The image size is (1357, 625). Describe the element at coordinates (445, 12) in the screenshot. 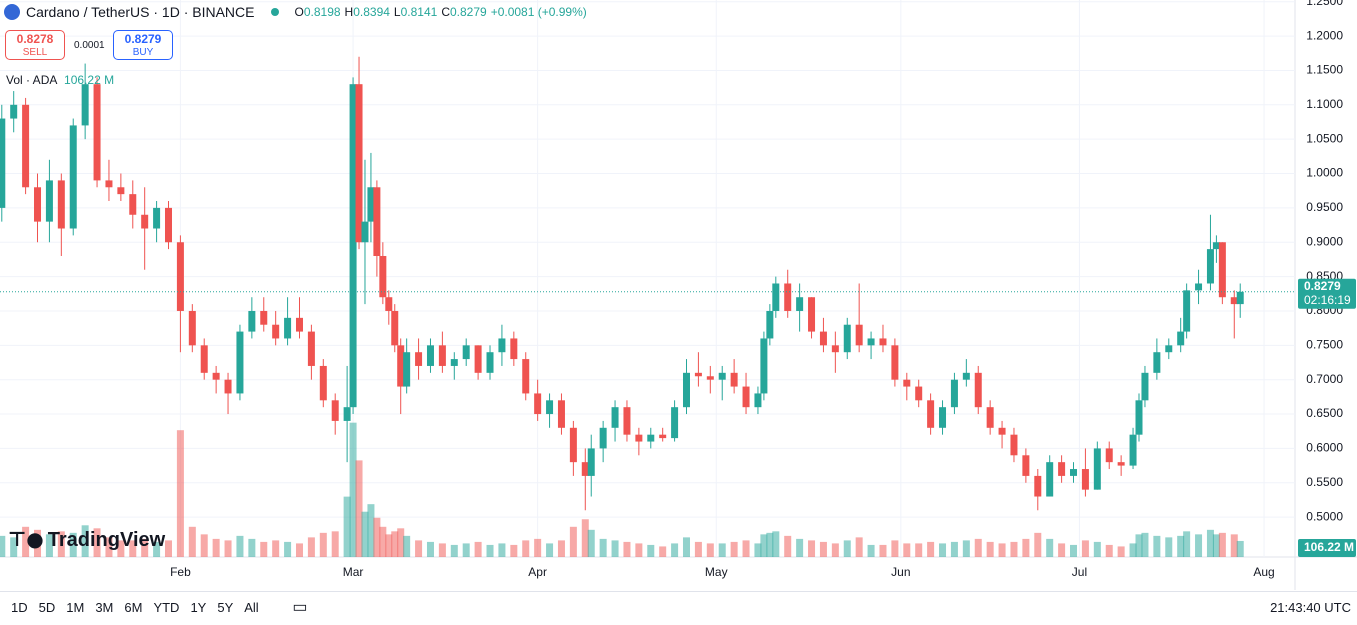

I see `ohlc-key: C` at that location.